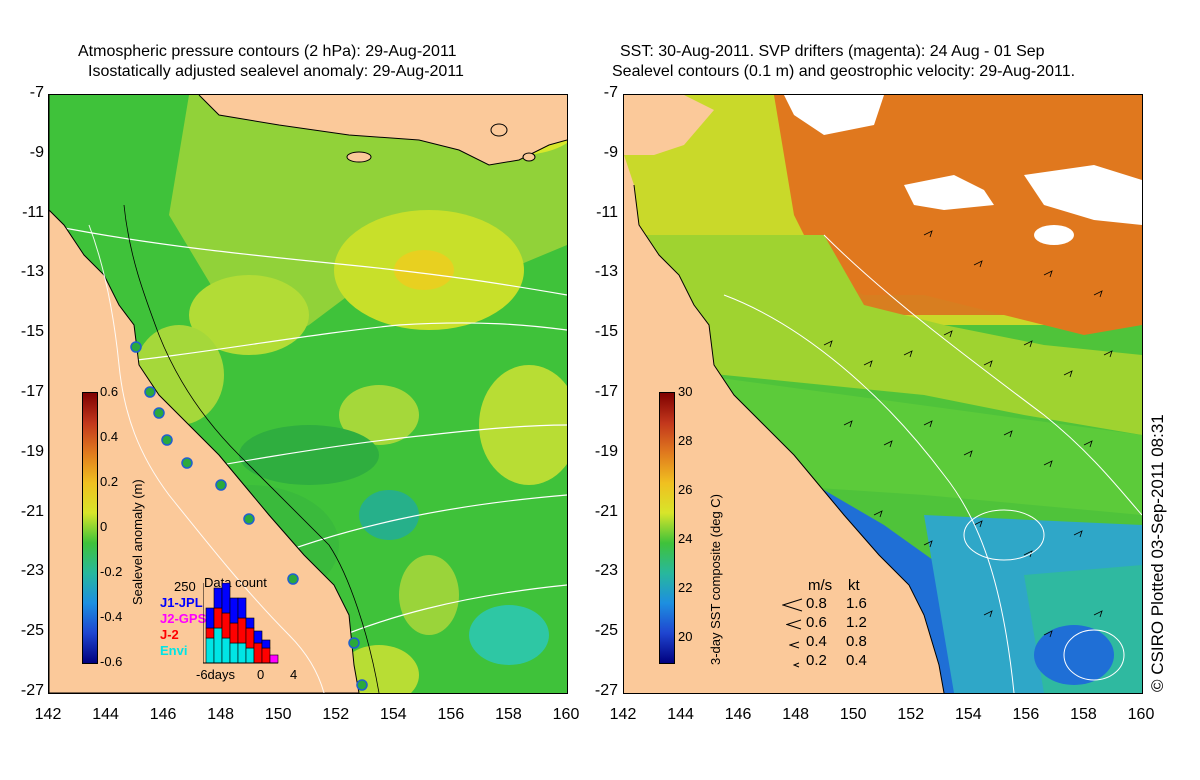 The width and height of the screenshot is (1200, 780). I want to click on velocity-kt-value: 1.6, so click(856, 603).